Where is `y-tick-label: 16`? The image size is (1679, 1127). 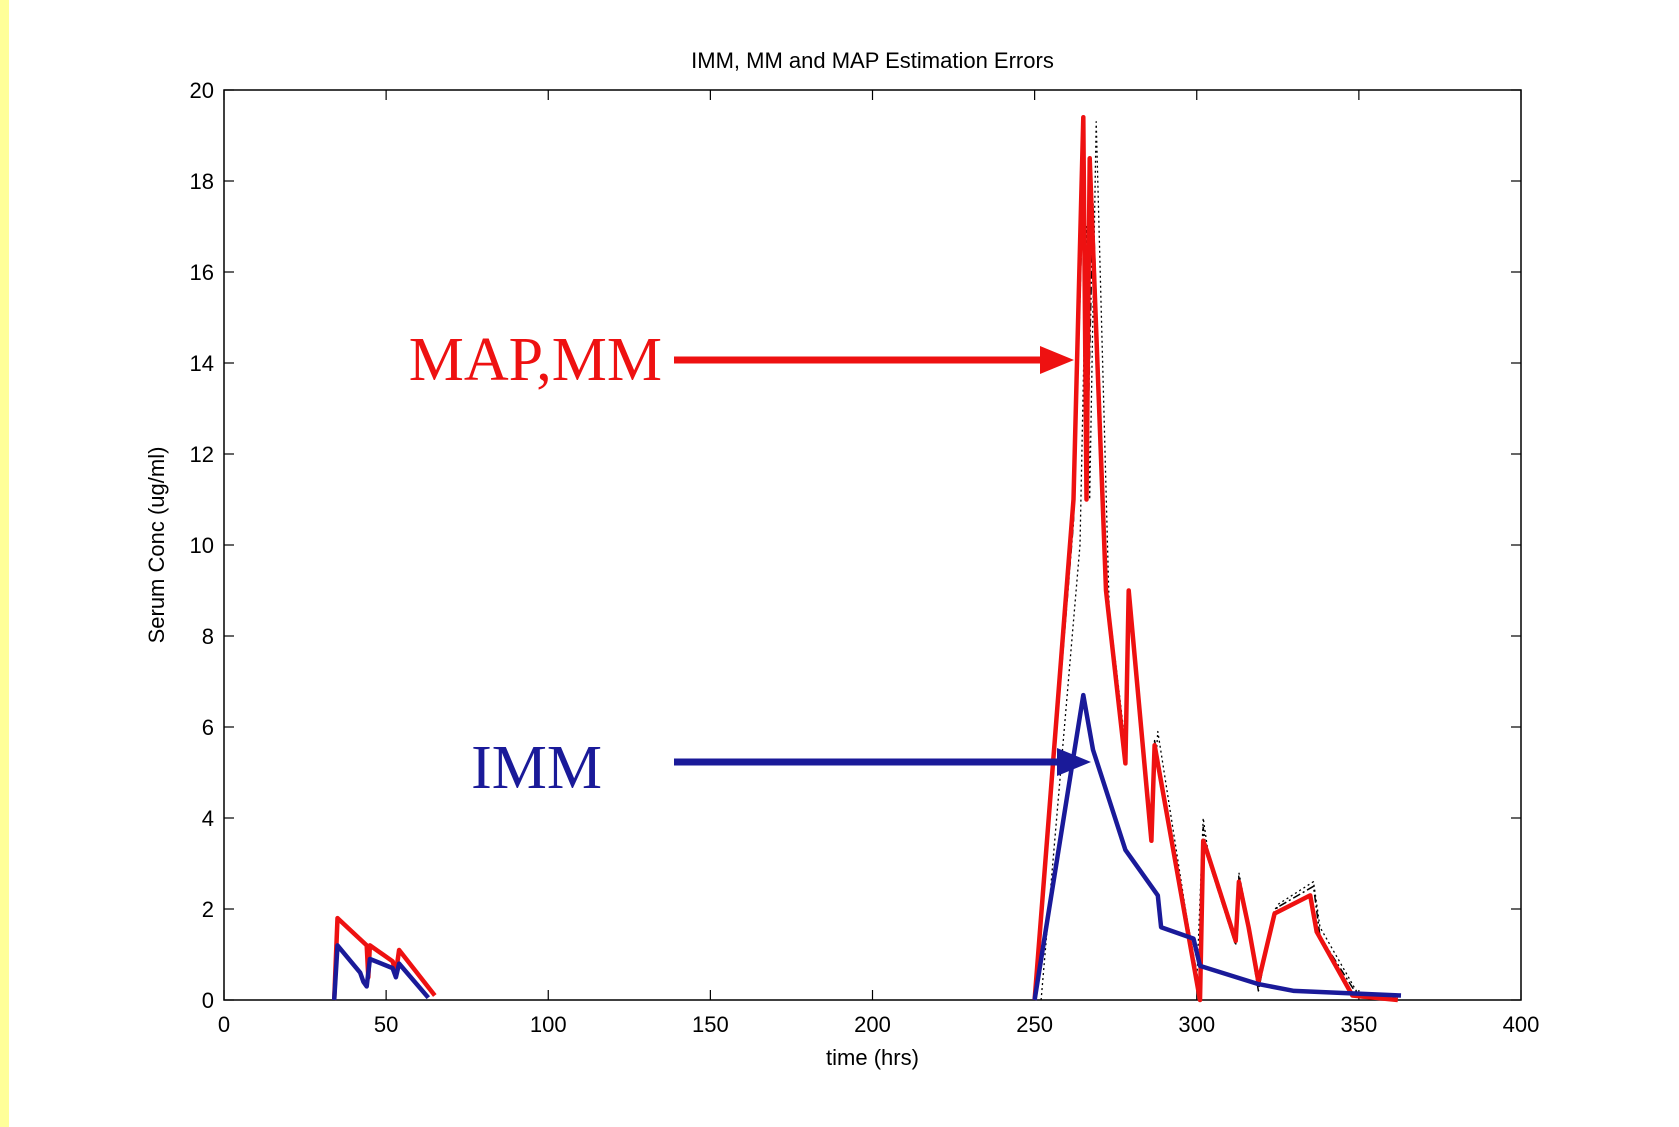 y-tick-label: 16 is located at coordinates (202, 272).